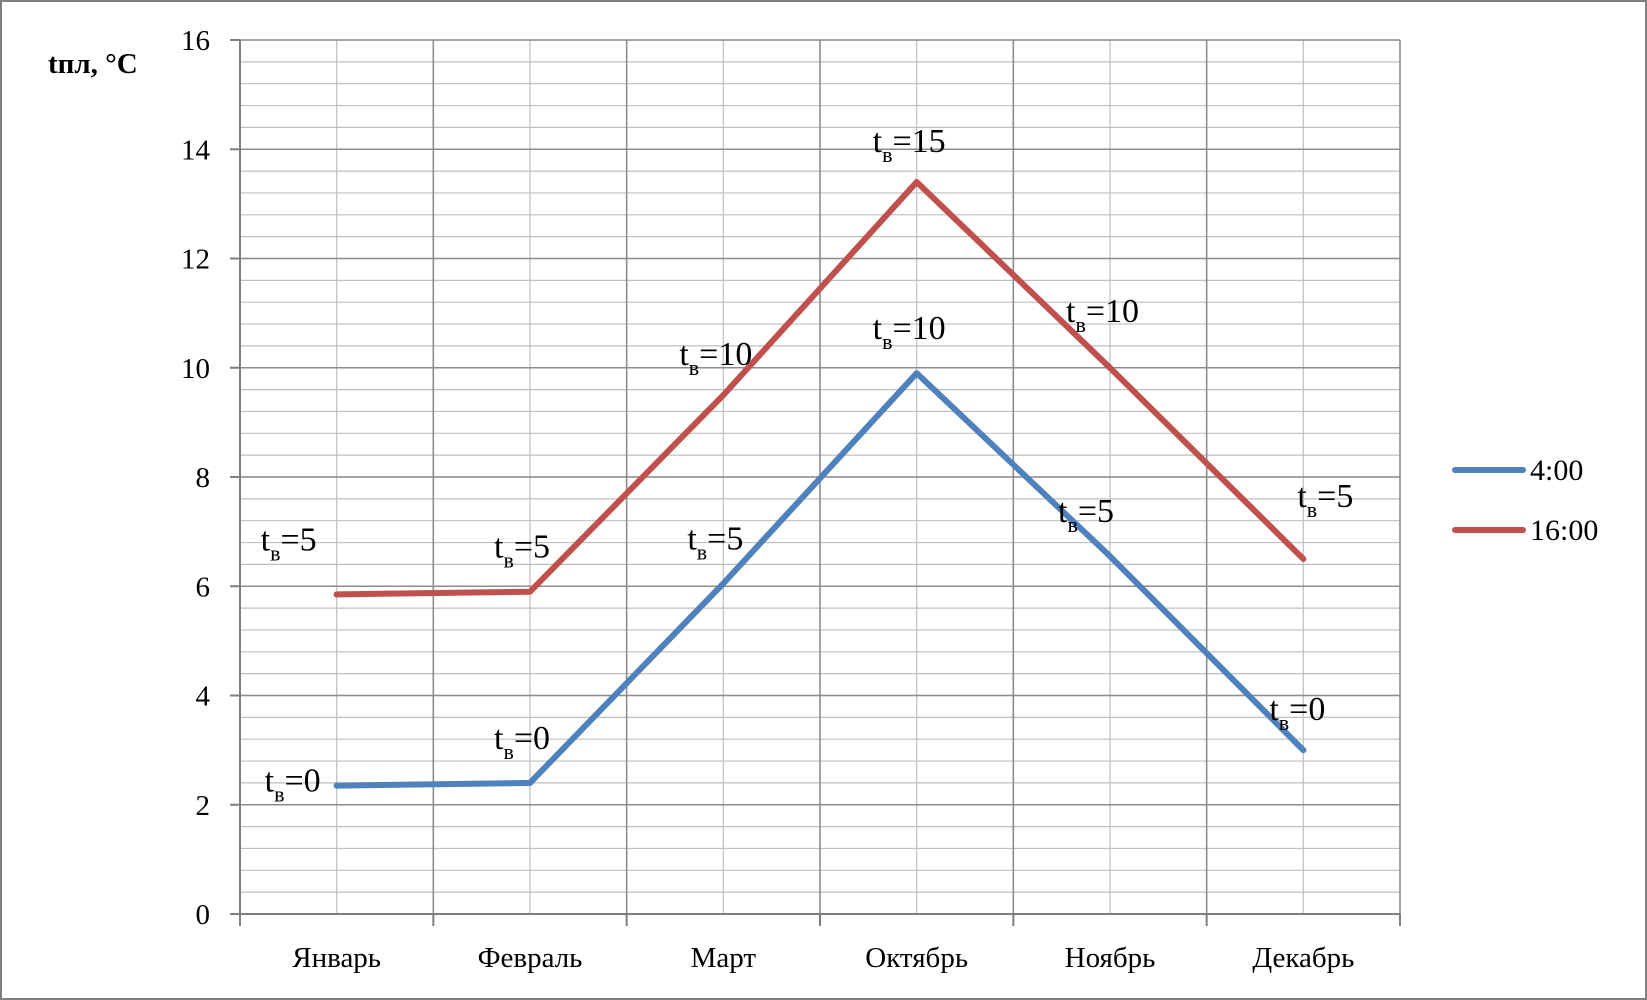 This screenshot has width=1647, height=1000. I want to click on y-tick-labels: 0 2 4 6 8 10 12 14 16, so click(196, 478).